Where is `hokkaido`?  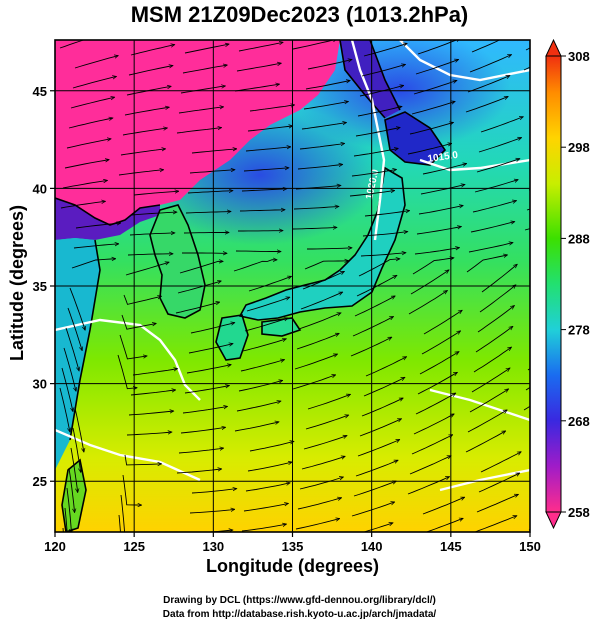 hokkaido is located at coordinates (415, 138).